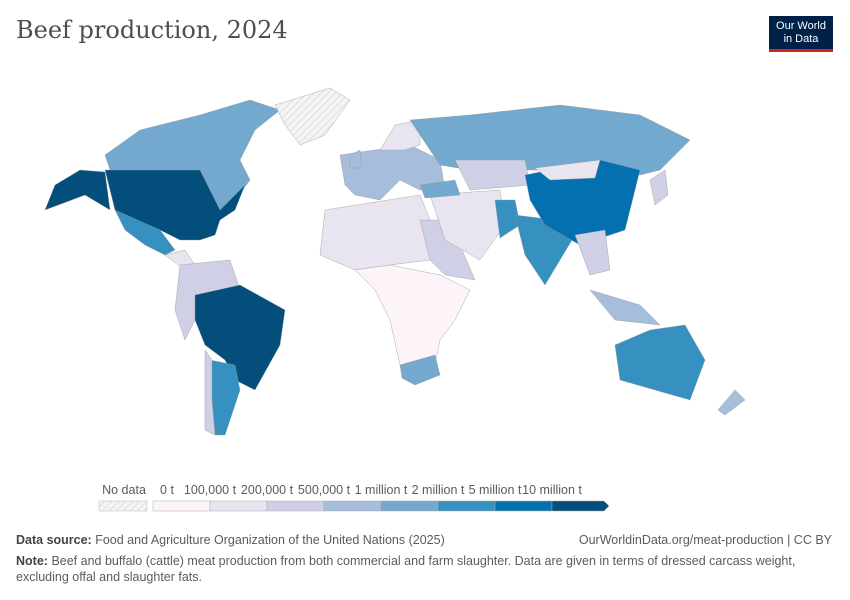  What do you see at coordinates (438, 490) in the screenshot?
I see `legend-label: 2 million t` at bounding box center [438, 490].